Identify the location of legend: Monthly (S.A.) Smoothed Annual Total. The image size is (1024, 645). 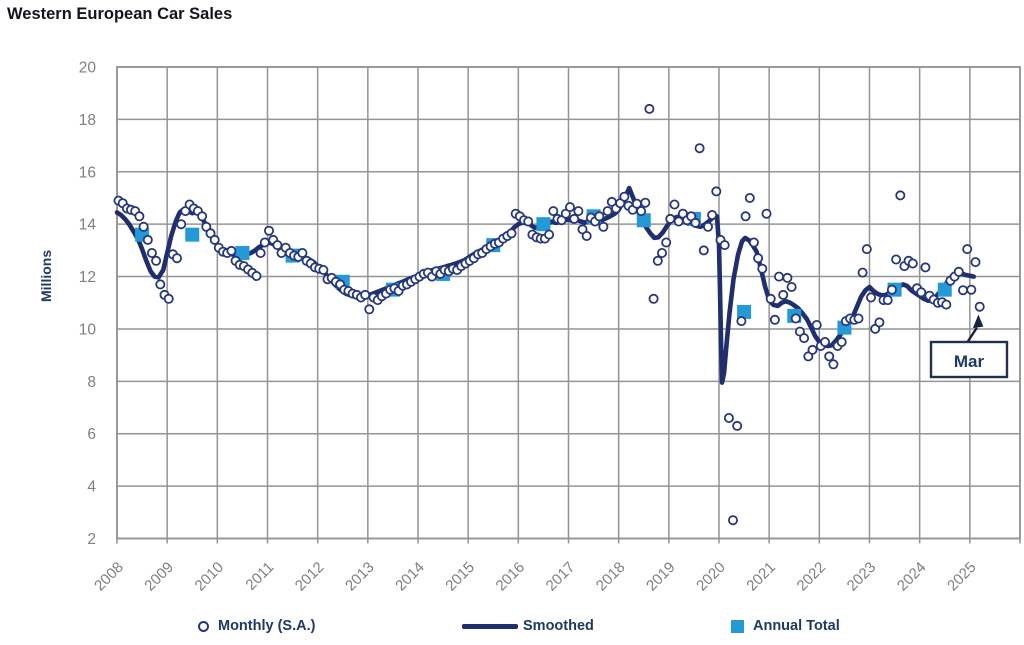
(512, 626).